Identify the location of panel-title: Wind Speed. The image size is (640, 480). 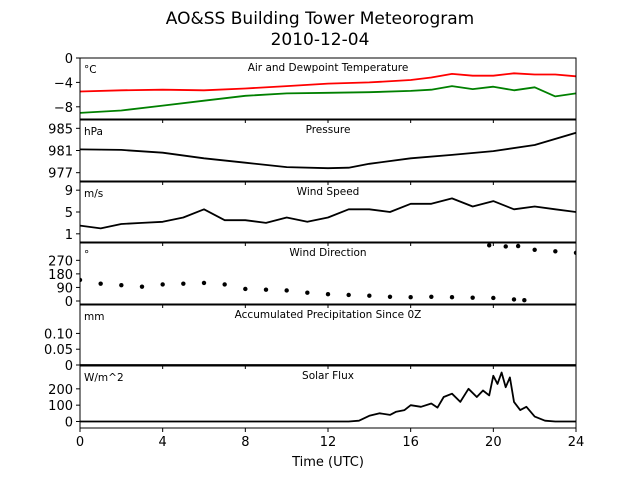
(328, 192).